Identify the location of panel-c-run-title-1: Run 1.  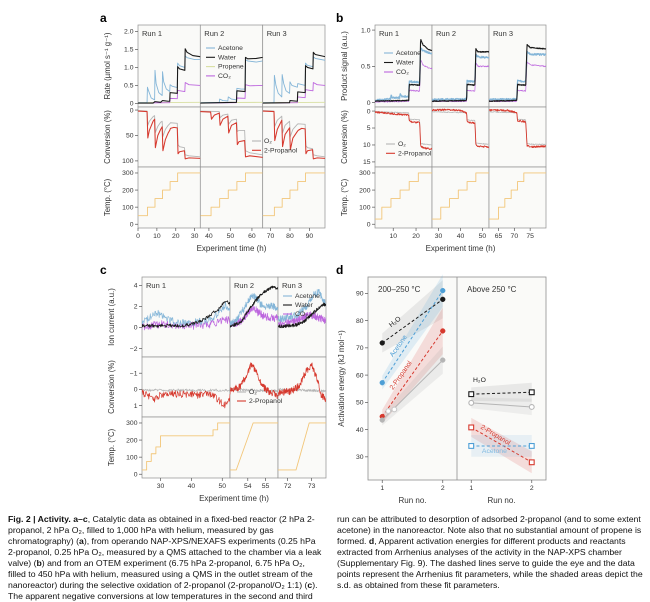
(156, 285).